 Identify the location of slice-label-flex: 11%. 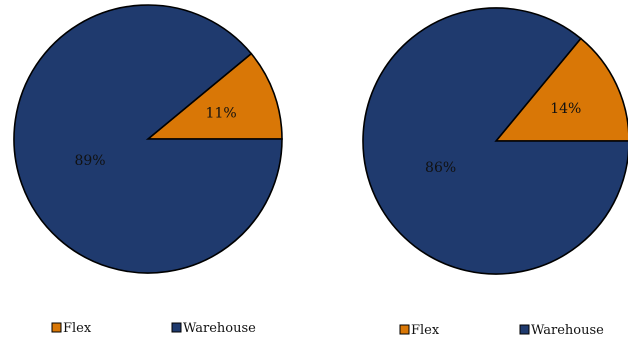
(221, 114).